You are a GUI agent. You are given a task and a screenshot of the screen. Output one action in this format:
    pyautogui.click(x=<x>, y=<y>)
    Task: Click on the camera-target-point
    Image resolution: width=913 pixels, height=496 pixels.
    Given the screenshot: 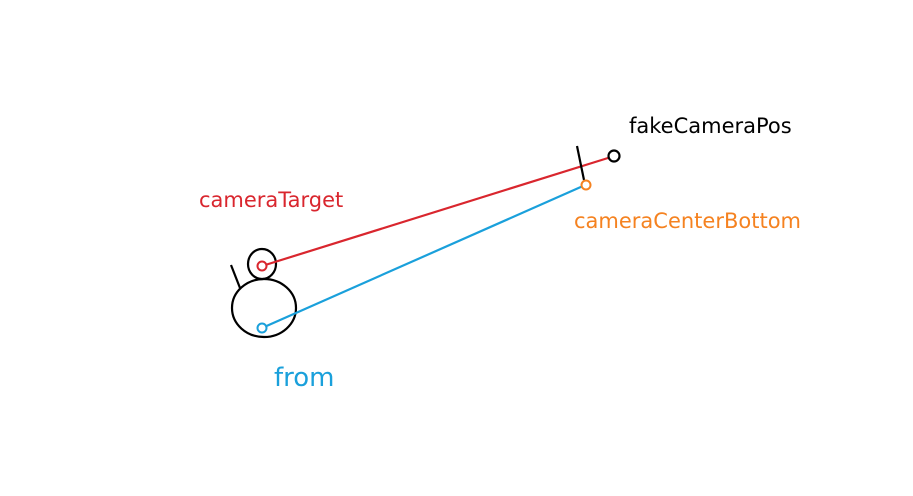 What is the action you would take?
    pyautogui.click(x=262, y=266)
    